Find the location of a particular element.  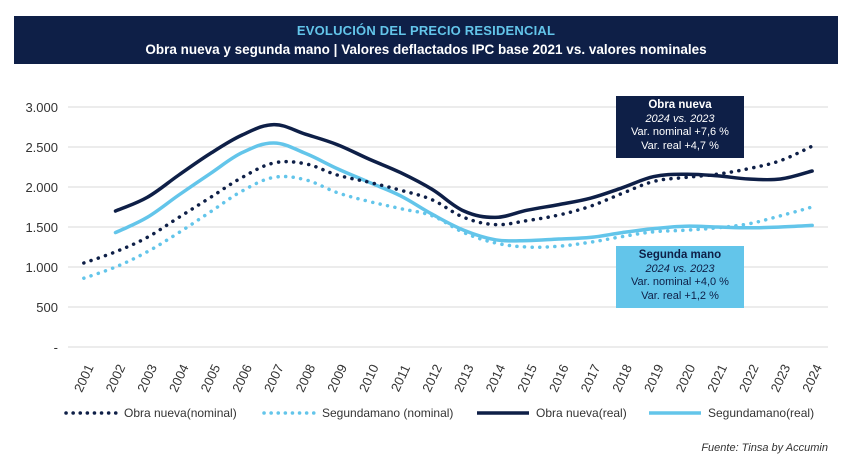

x-tick-label: 2022 is located at coordinates (749, 378).